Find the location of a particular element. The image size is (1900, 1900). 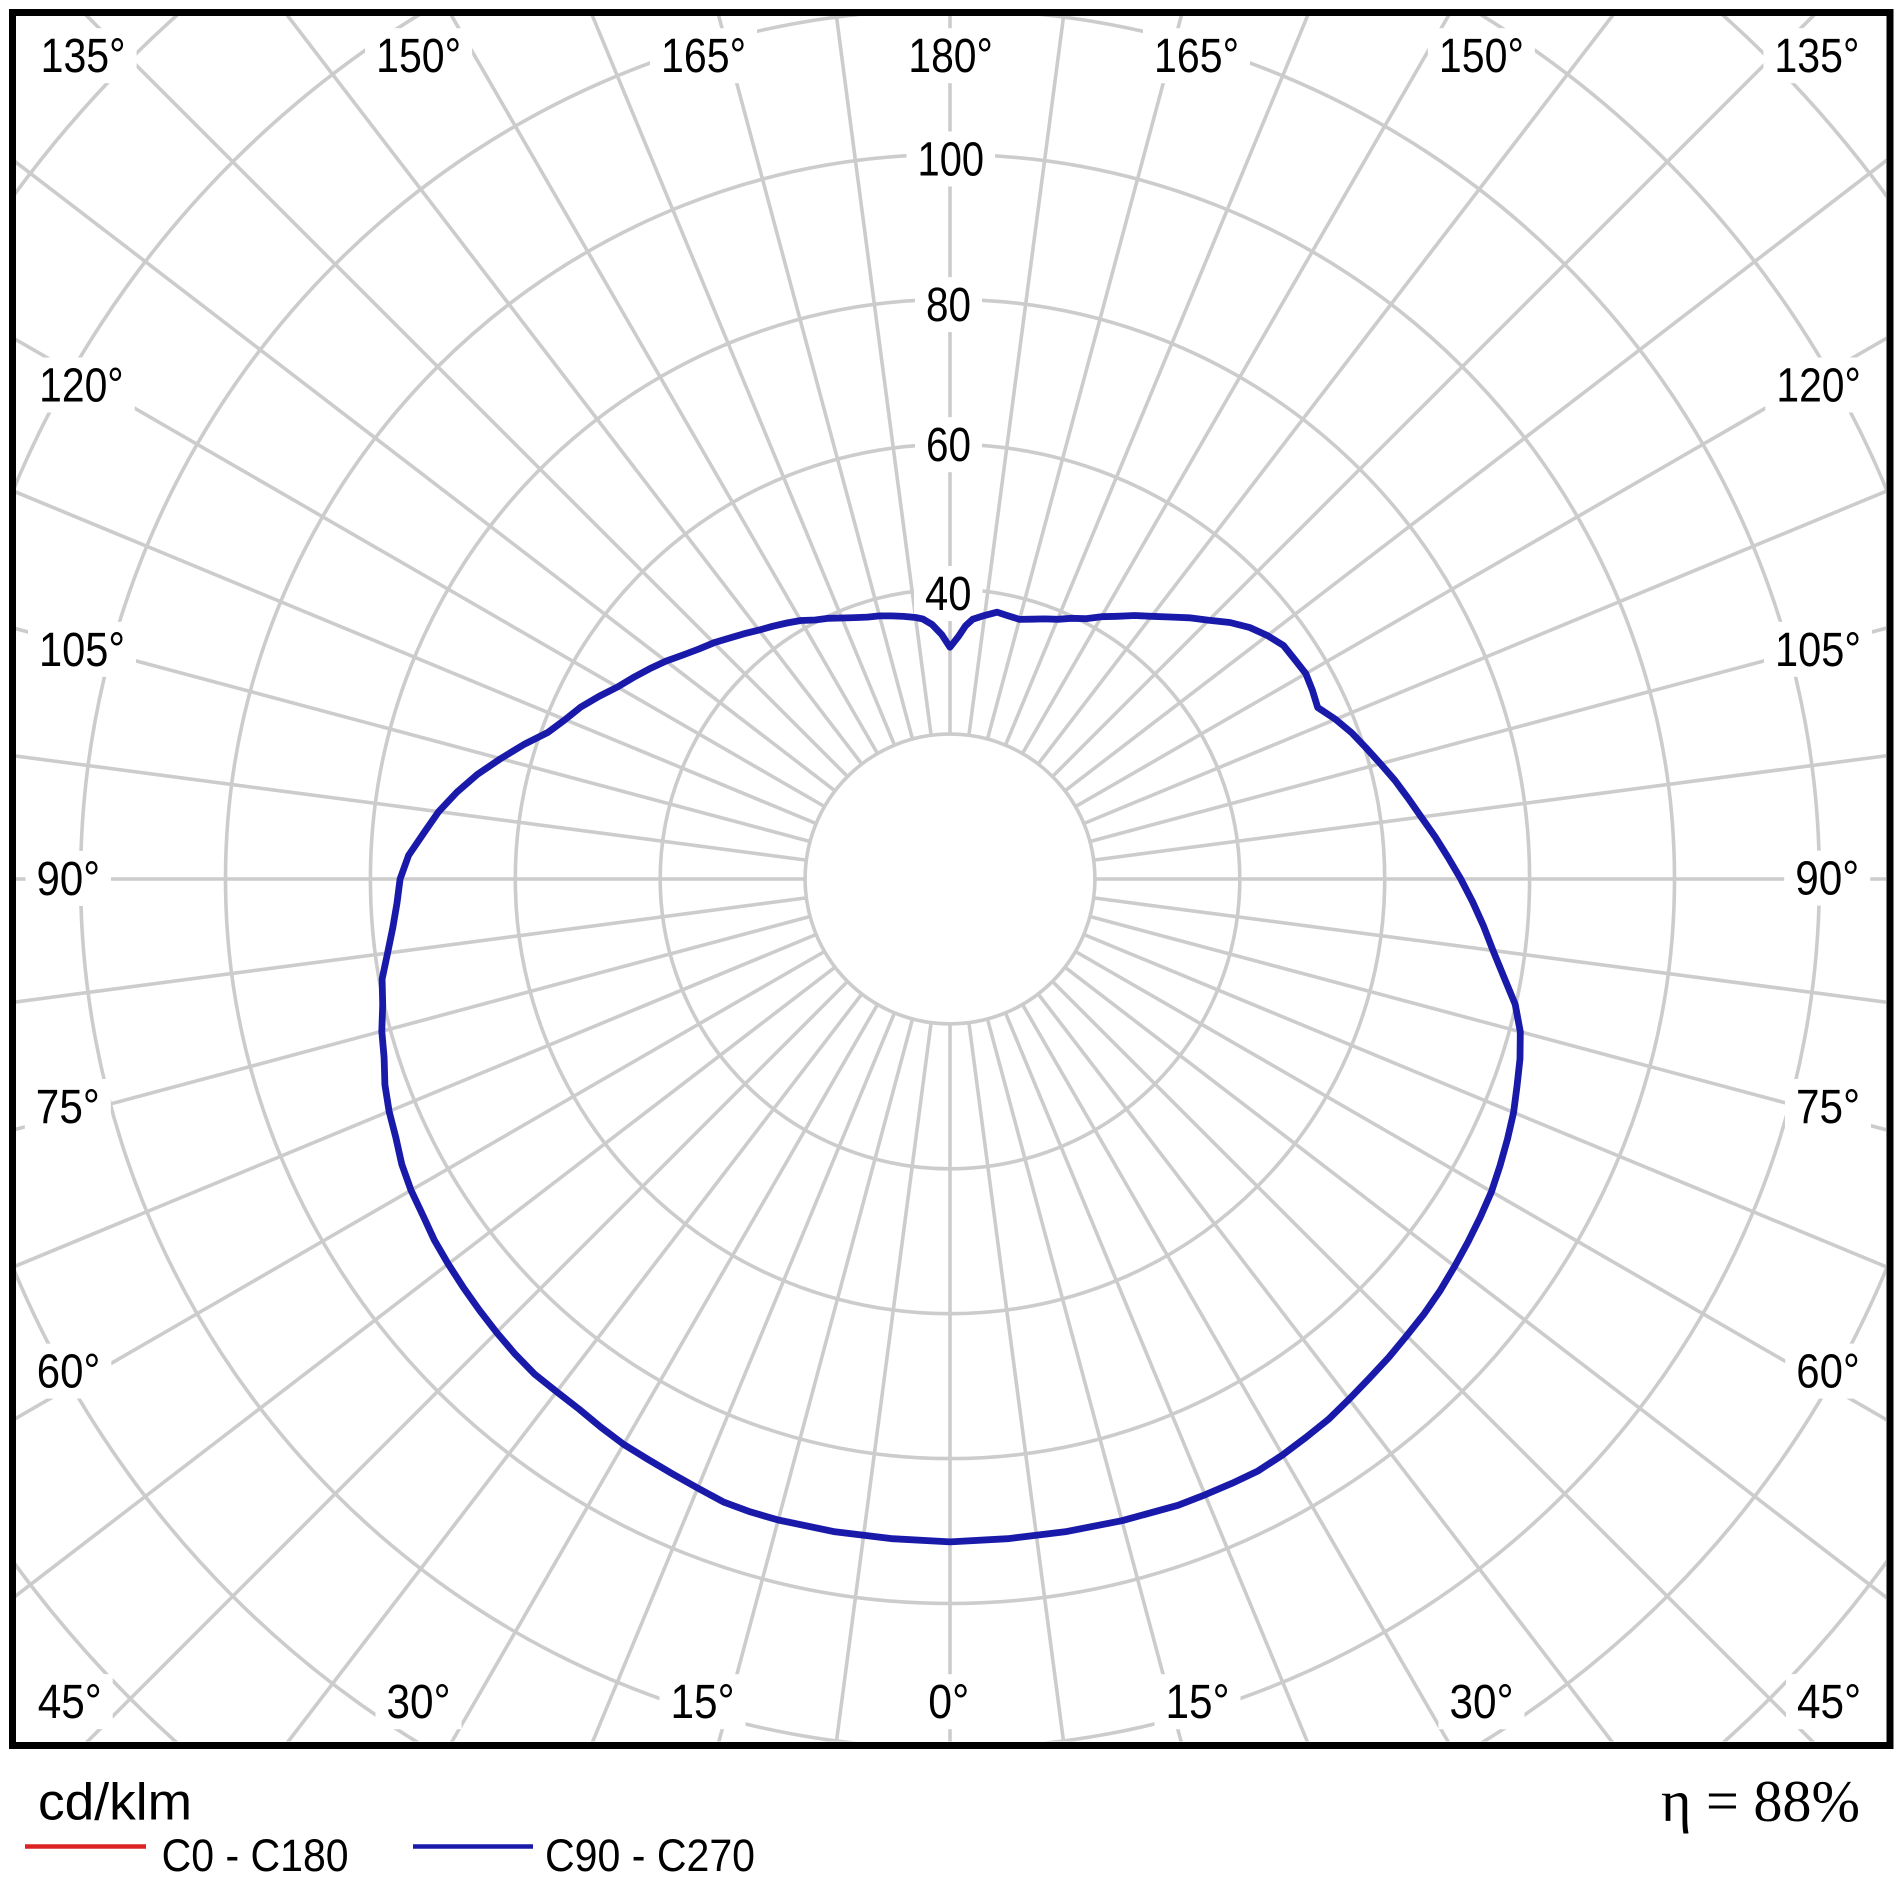

svg-text: 80 is located at coordinates (948, 305).